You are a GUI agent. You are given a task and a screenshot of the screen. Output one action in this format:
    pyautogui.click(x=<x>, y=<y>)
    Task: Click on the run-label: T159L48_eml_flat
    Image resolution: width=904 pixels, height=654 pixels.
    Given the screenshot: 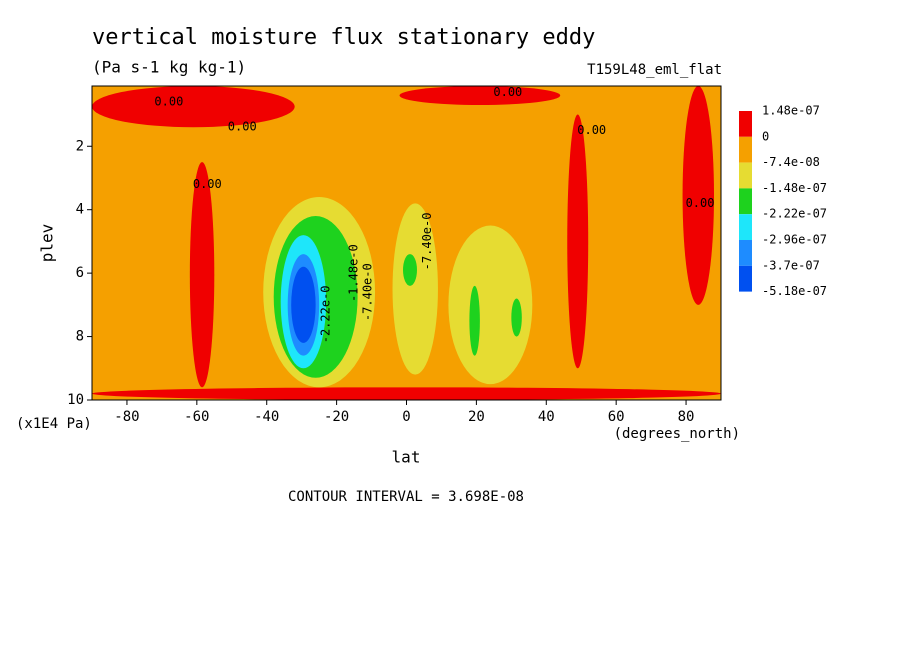 What is the action you would take?
    pyautogui.click(x=654, y=70)
    